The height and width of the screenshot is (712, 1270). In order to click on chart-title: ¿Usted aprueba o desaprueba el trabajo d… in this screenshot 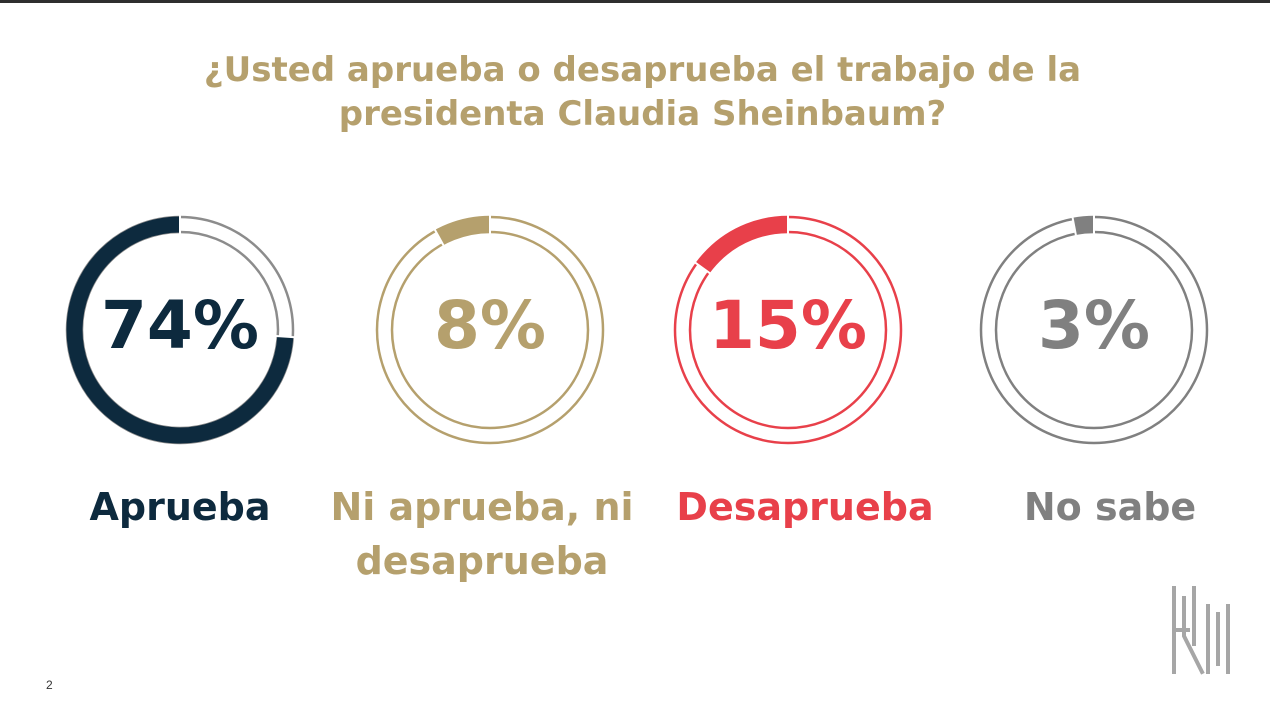, I will do `click(642, 92)`.